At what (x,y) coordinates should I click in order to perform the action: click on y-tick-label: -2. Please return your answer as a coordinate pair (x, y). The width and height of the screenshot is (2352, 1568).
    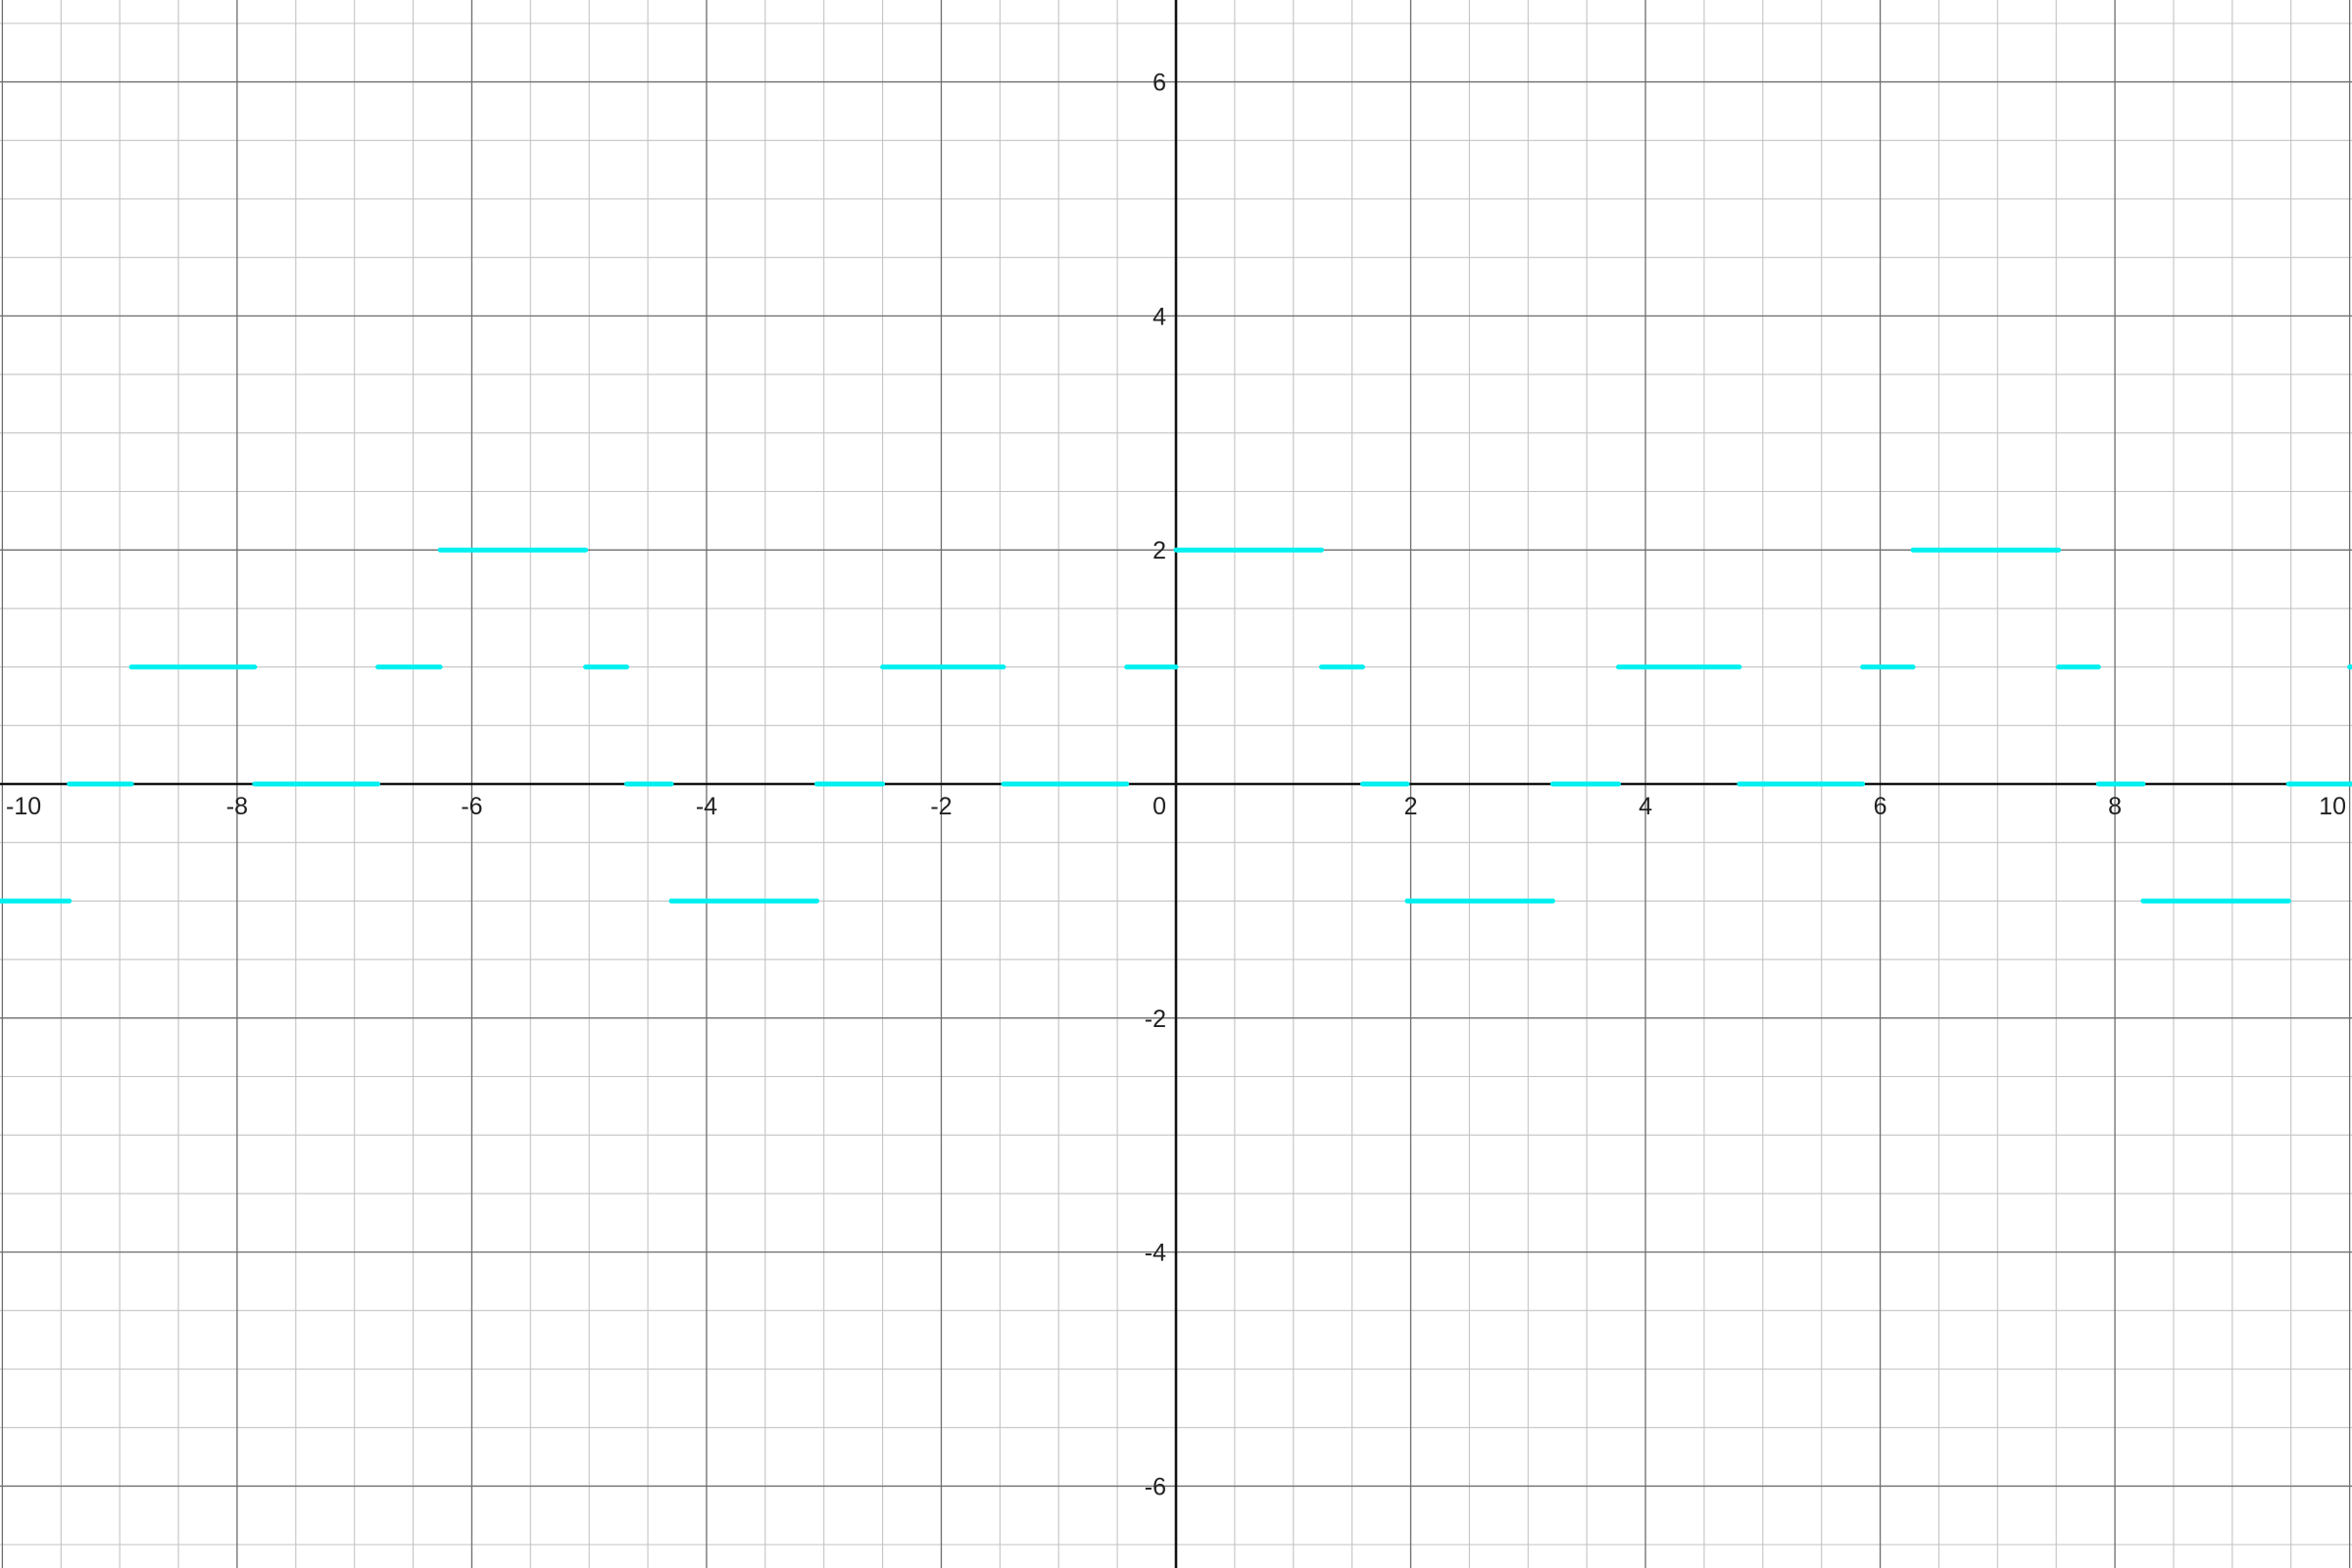
    Looking at the image, I should click on (1155, 1019).